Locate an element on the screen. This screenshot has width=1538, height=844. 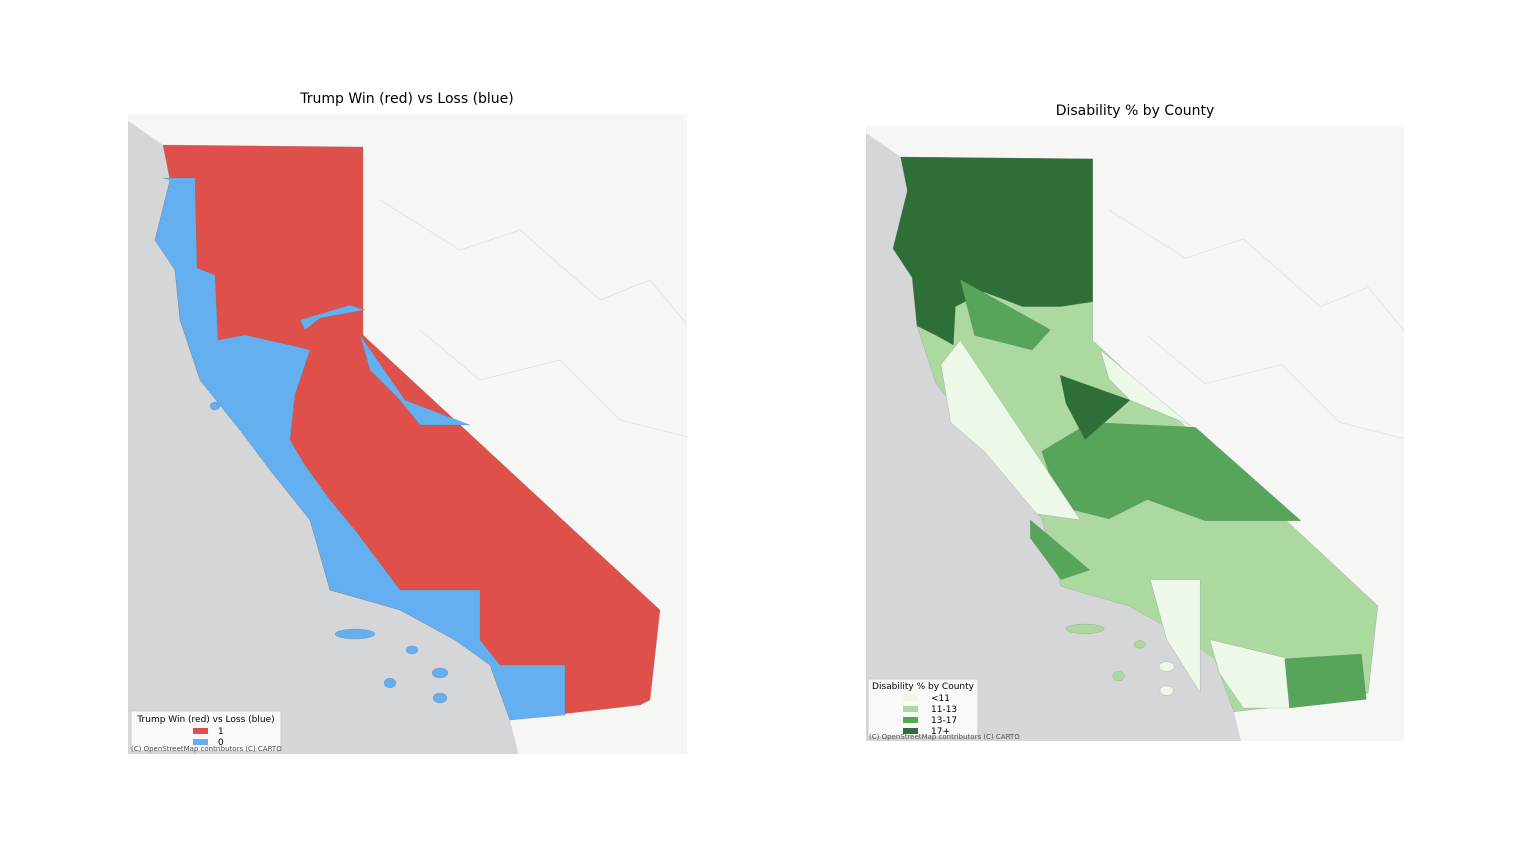
legend-title: Trump Win (red) vs Loss (blue) is located at coordinates (205, 720).